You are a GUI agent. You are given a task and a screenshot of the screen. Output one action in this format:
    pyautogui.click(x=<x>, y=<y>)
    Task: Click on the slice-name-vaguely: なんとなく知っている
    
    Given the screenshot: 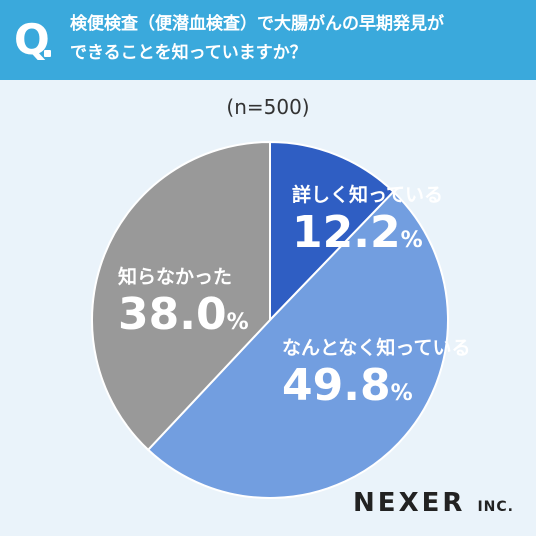 What is the action you would take?
    pyautogui.click(x=376, y=348)
    